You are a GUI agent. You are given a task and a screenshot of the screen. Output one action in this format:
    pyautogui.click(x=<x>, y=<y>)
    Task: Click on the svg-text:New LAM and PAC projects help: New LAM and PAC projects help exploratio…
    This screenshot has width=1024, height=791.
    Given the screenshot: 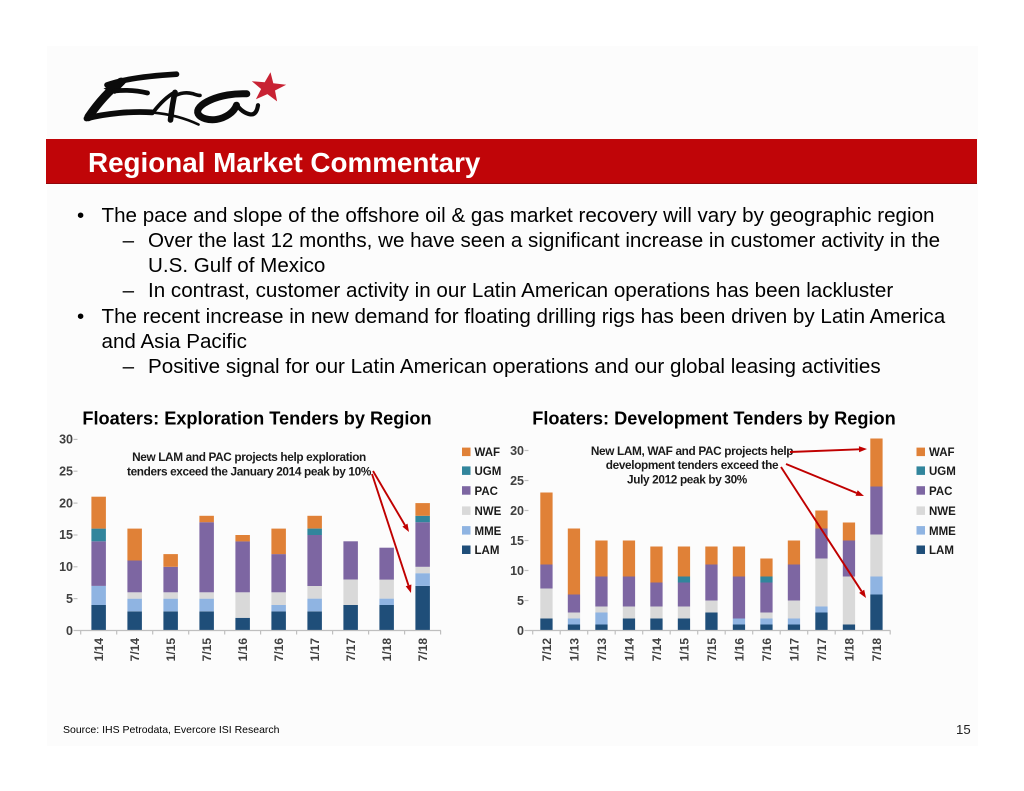 What is the action you would take?
    pyautogui.click(x=249, y=457)
    